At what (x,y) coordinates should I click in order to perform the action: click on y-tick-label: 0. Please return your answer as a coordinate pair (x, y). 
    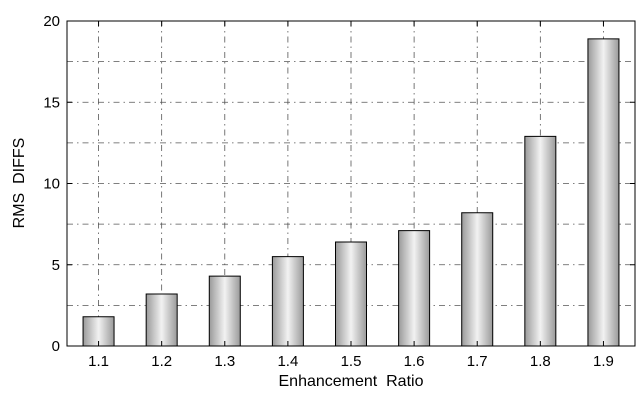
    Looking at the image, I should click on (56, 346).